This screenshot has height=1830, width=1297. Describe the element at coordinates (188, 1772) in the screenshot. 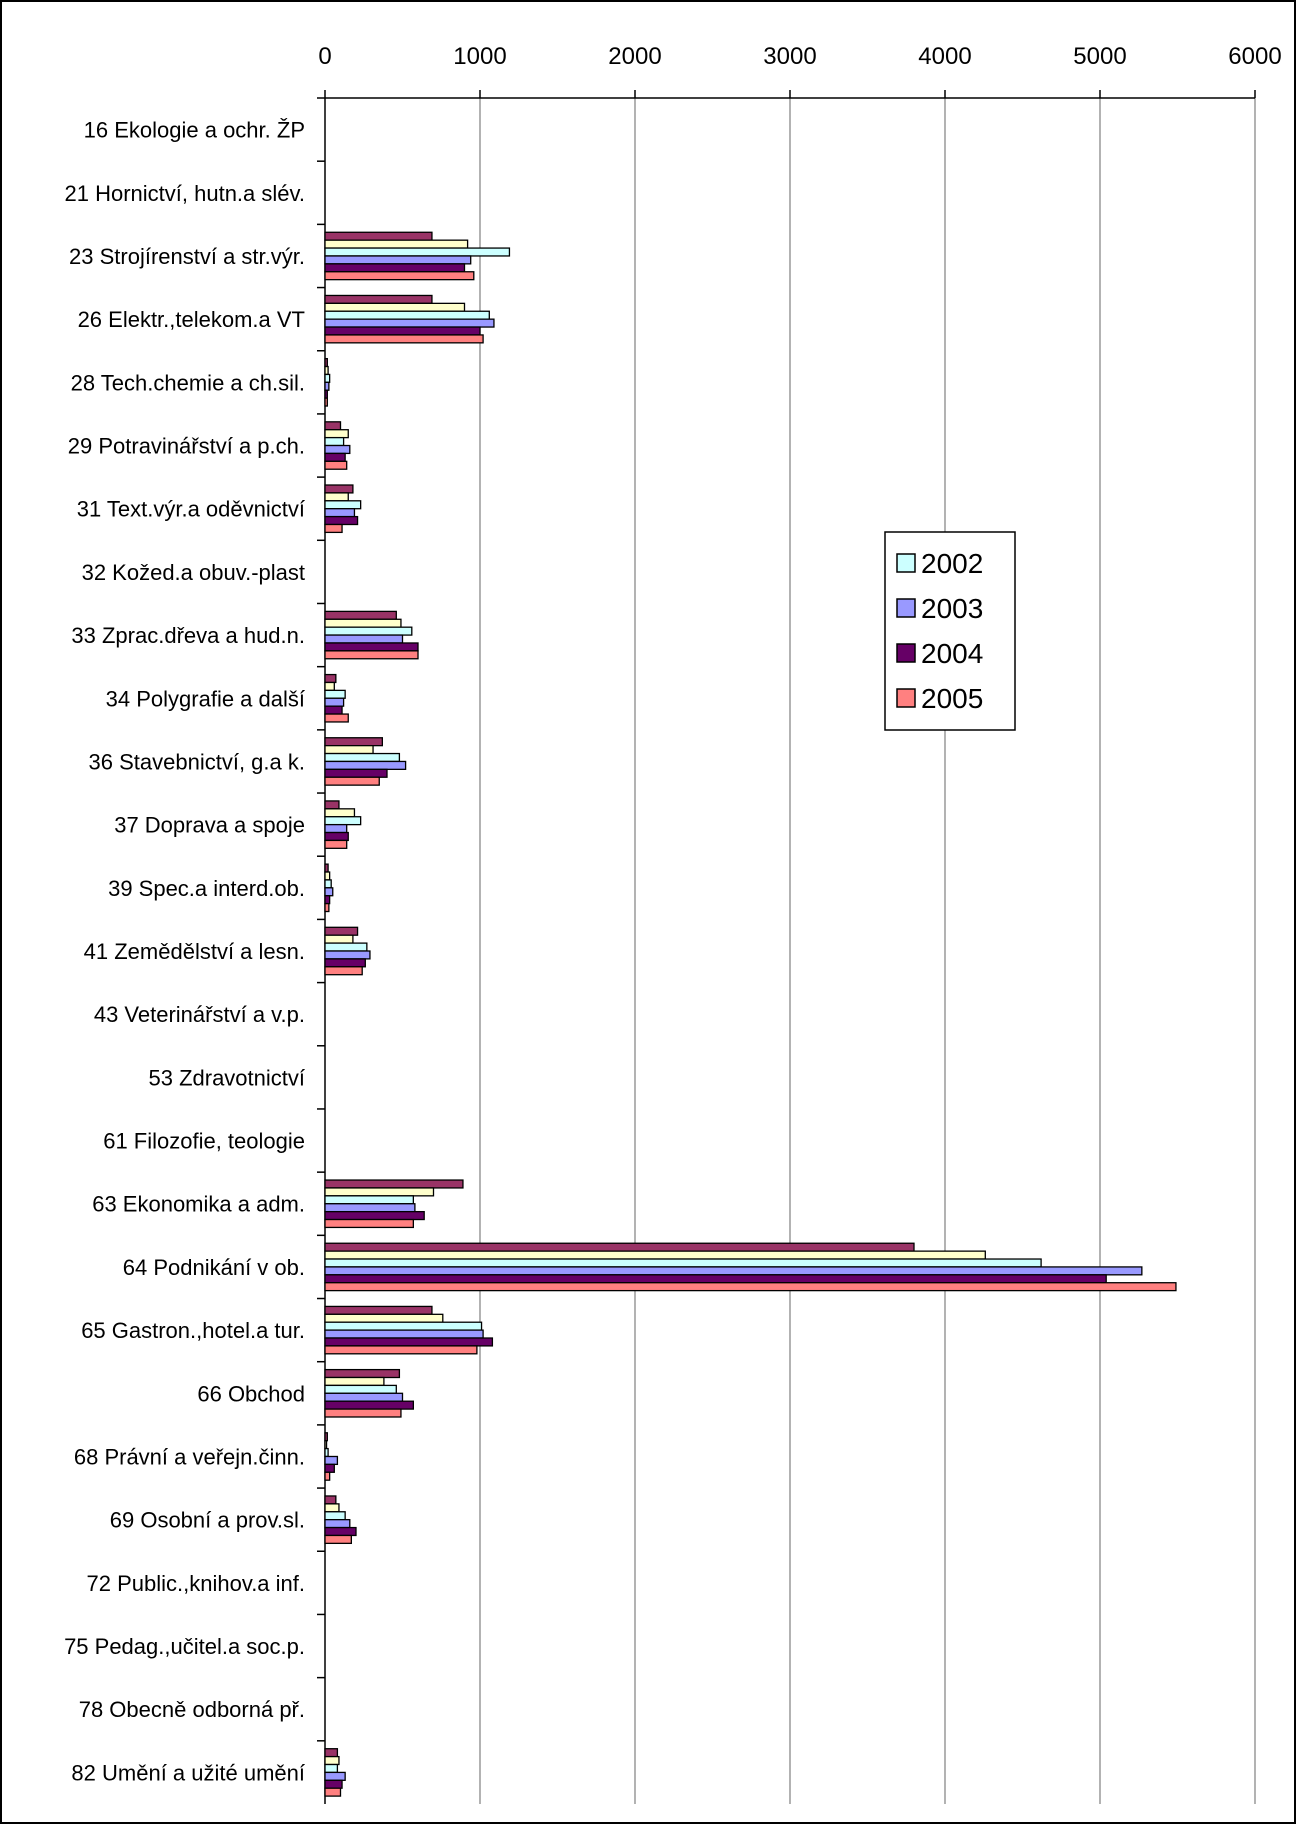

I see `category-label: 82 Umění a užité umění` at that location.